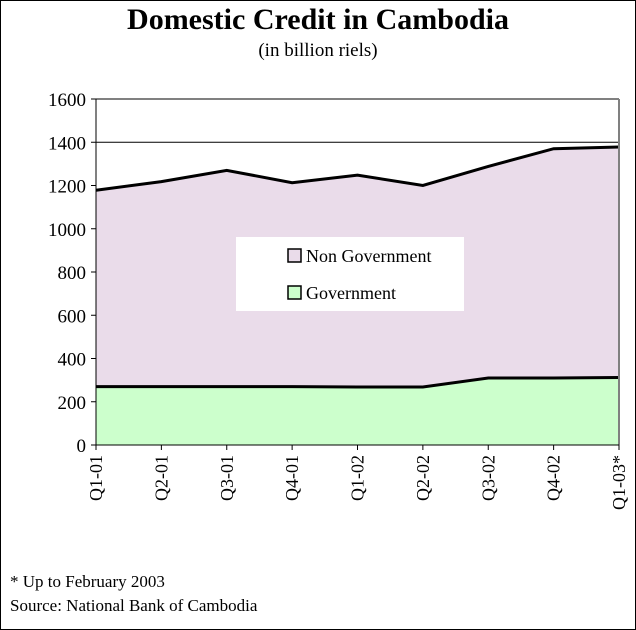 The width and height of the screenshot is (636, 630). Describe the element at coordinates (357, 168) in the screenshot. I see `line-total` at that location.